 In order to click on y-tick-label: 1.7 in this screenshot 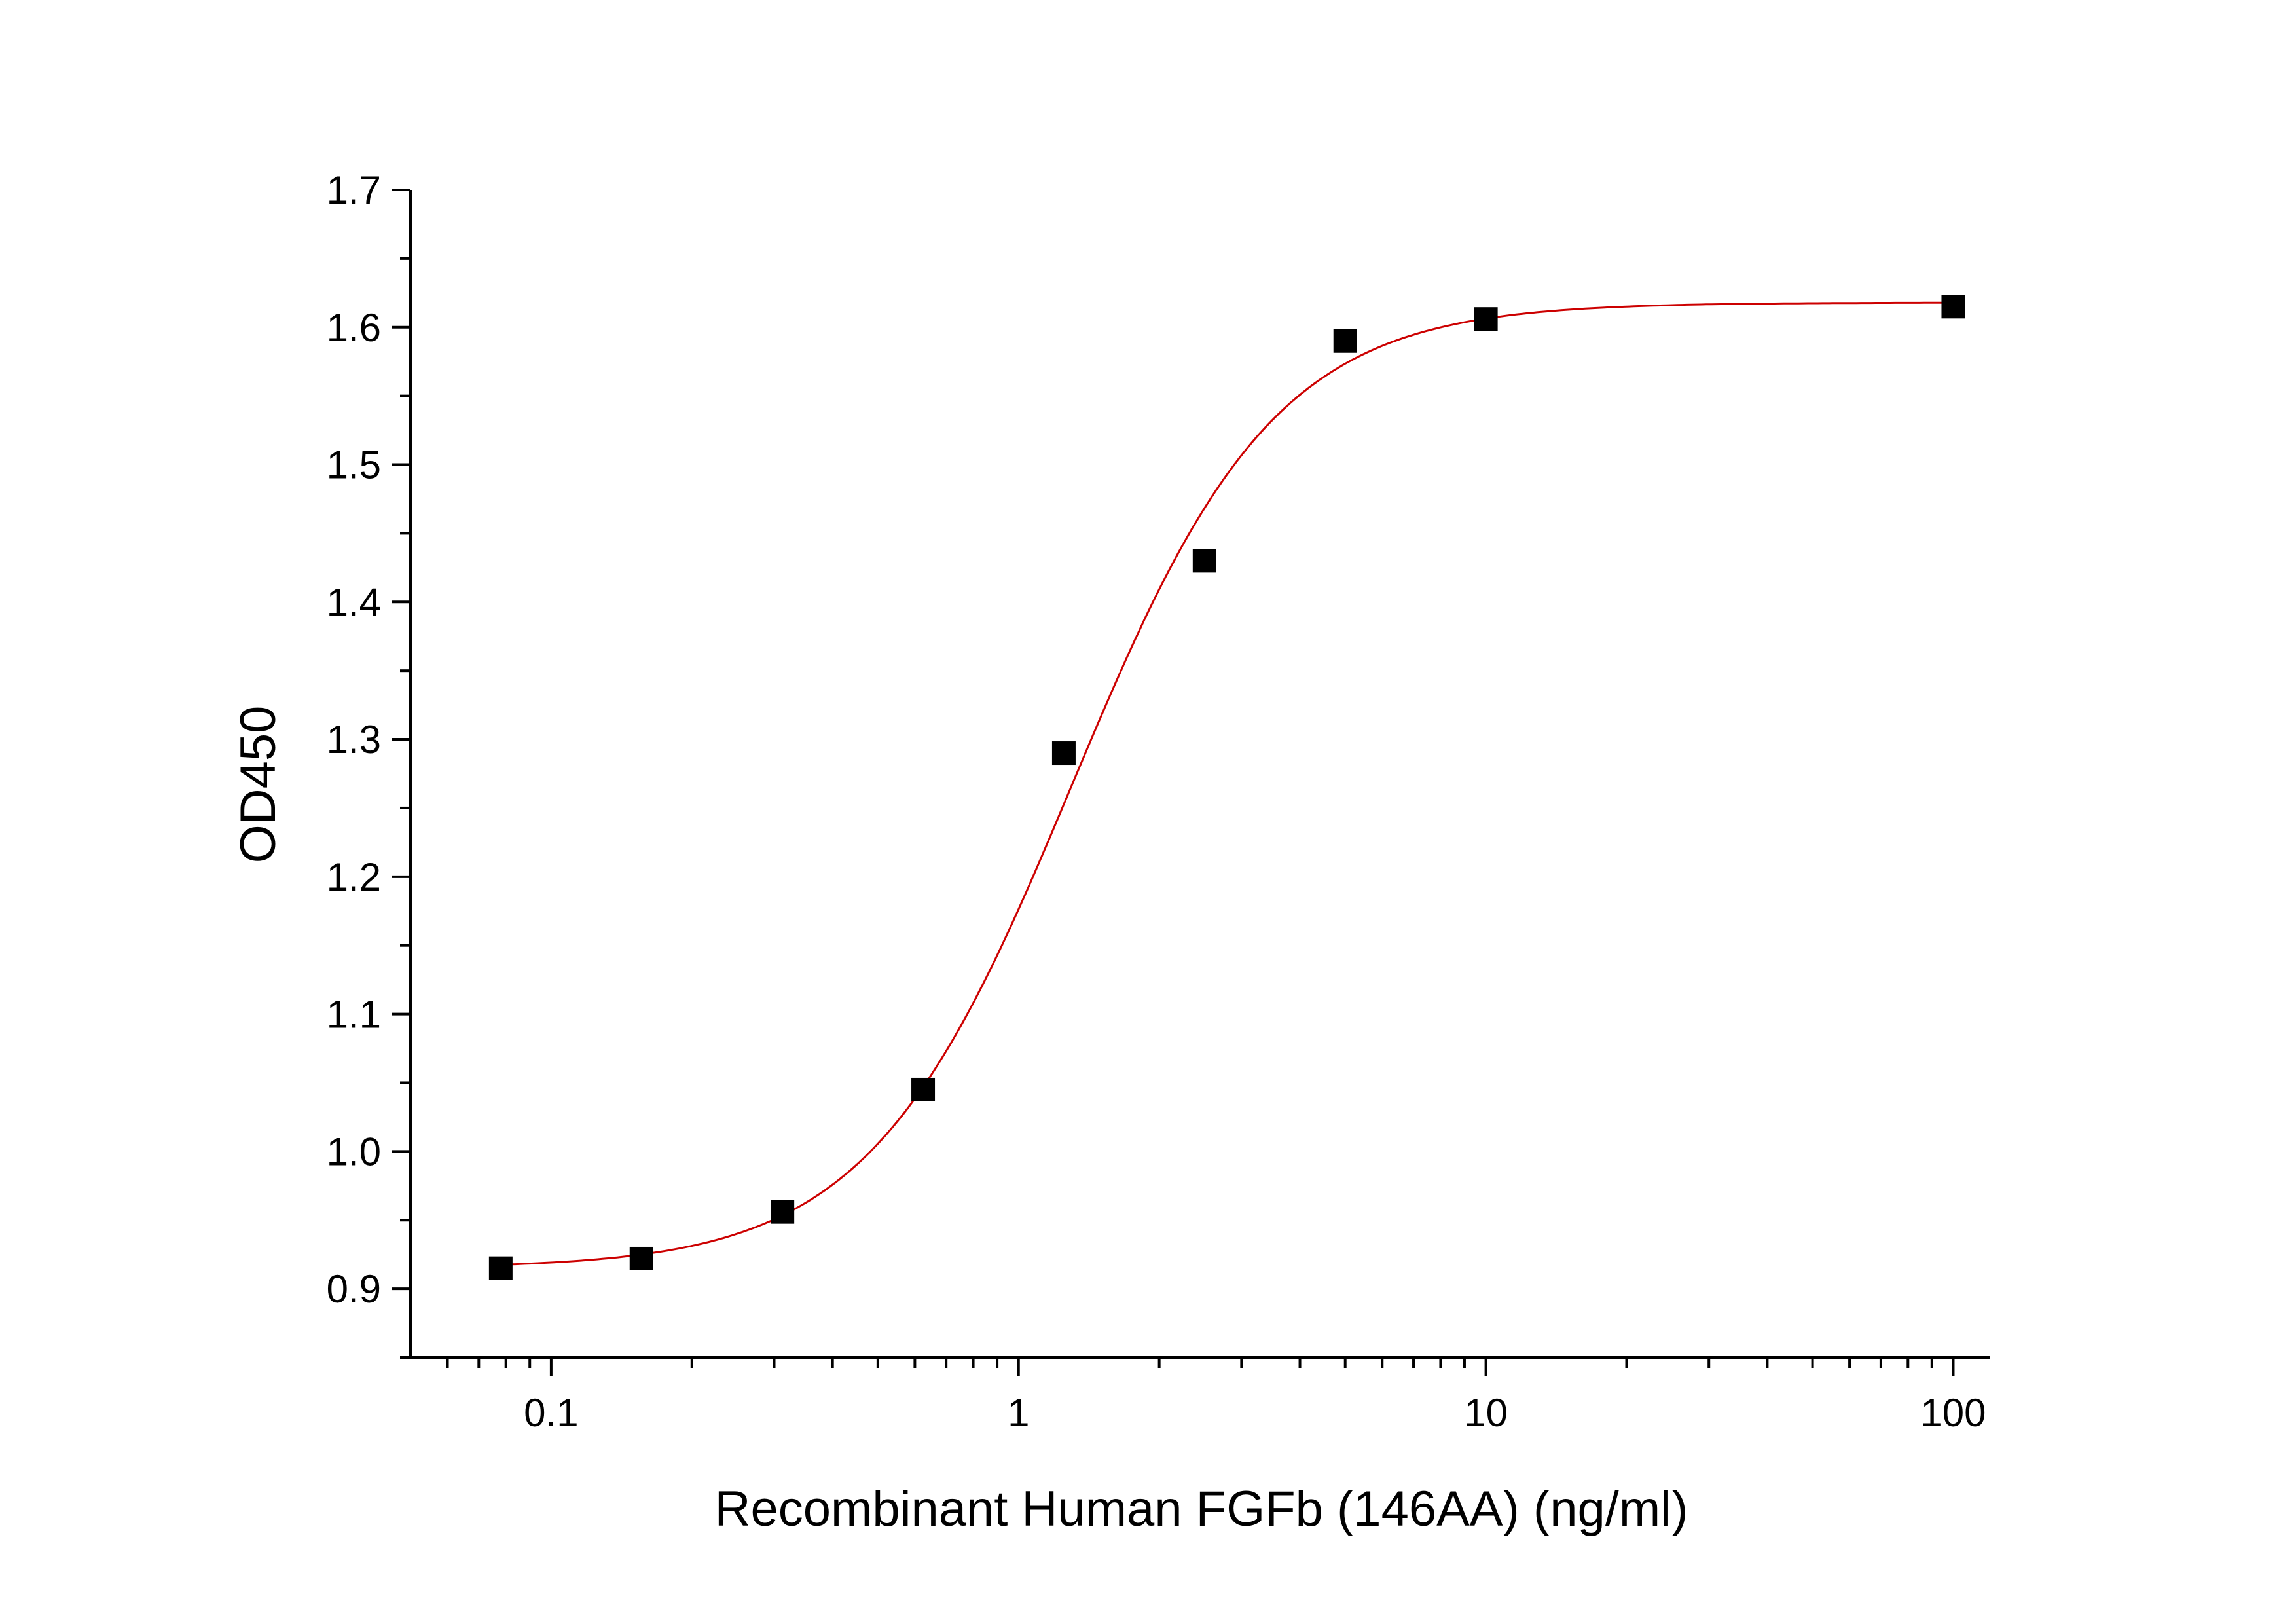, I will do `click(354, 190)`.